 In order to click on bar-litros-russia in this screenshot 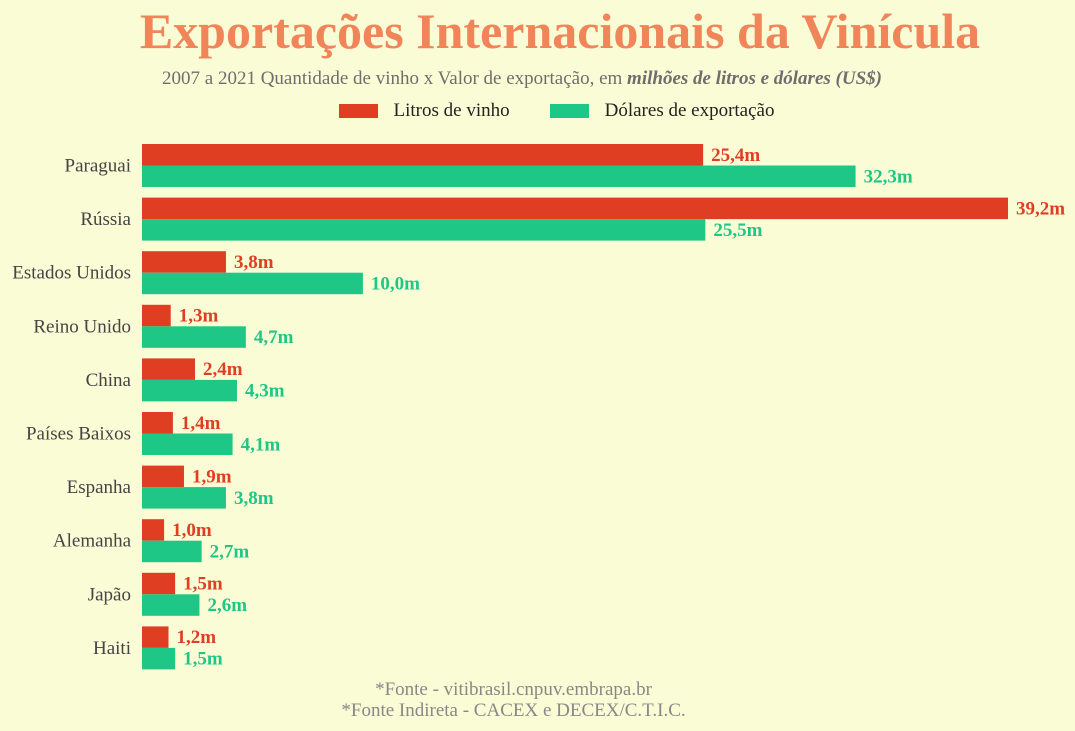, I will do `click(575, 208)`.